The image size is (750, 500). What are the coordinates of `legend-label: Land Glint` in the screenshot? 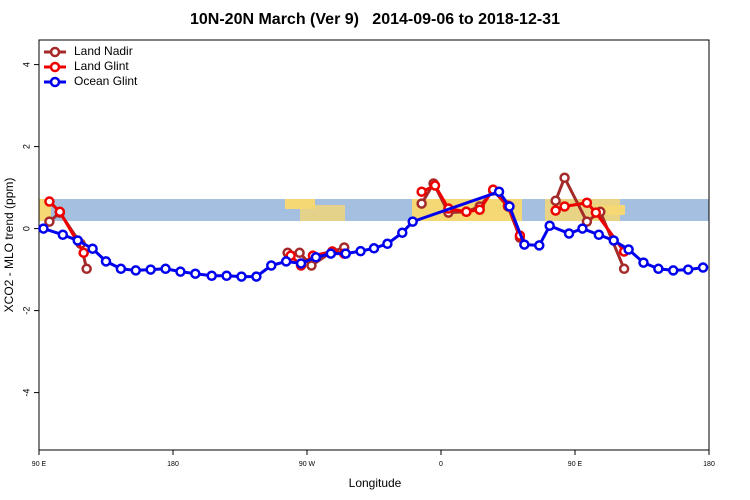 It's located at (101, 66).